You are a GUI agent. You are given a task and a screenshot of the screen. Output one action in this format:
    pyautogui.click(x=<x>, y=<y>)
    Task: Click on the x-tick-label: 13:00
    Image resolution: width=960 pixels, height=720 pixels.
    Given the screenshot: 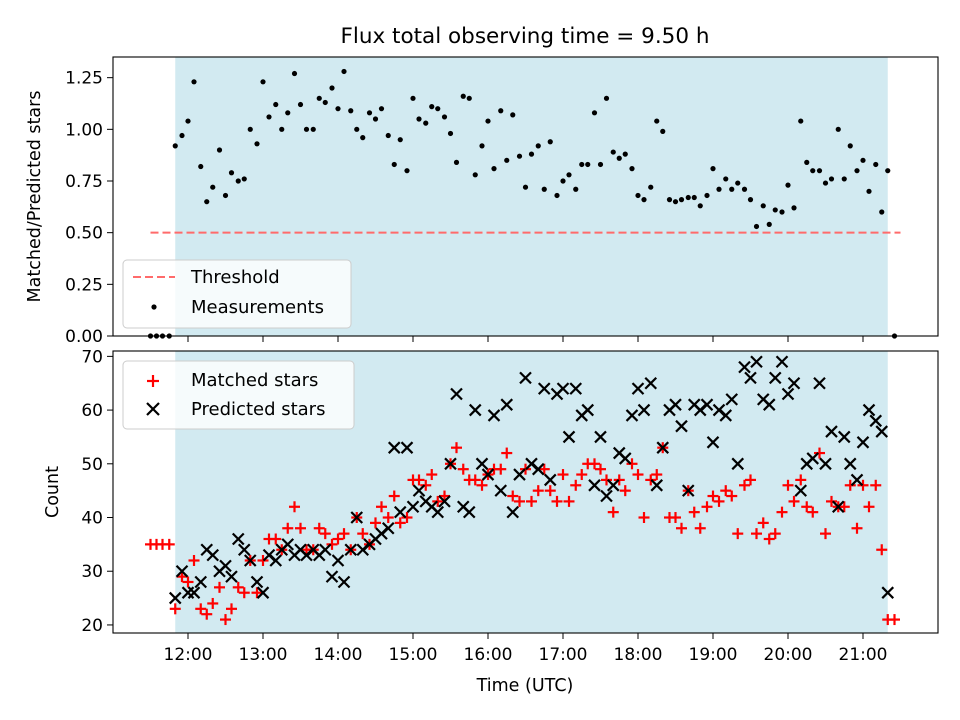 What is the action you would take?
    pyautogui.click(x=263, y=655)
    